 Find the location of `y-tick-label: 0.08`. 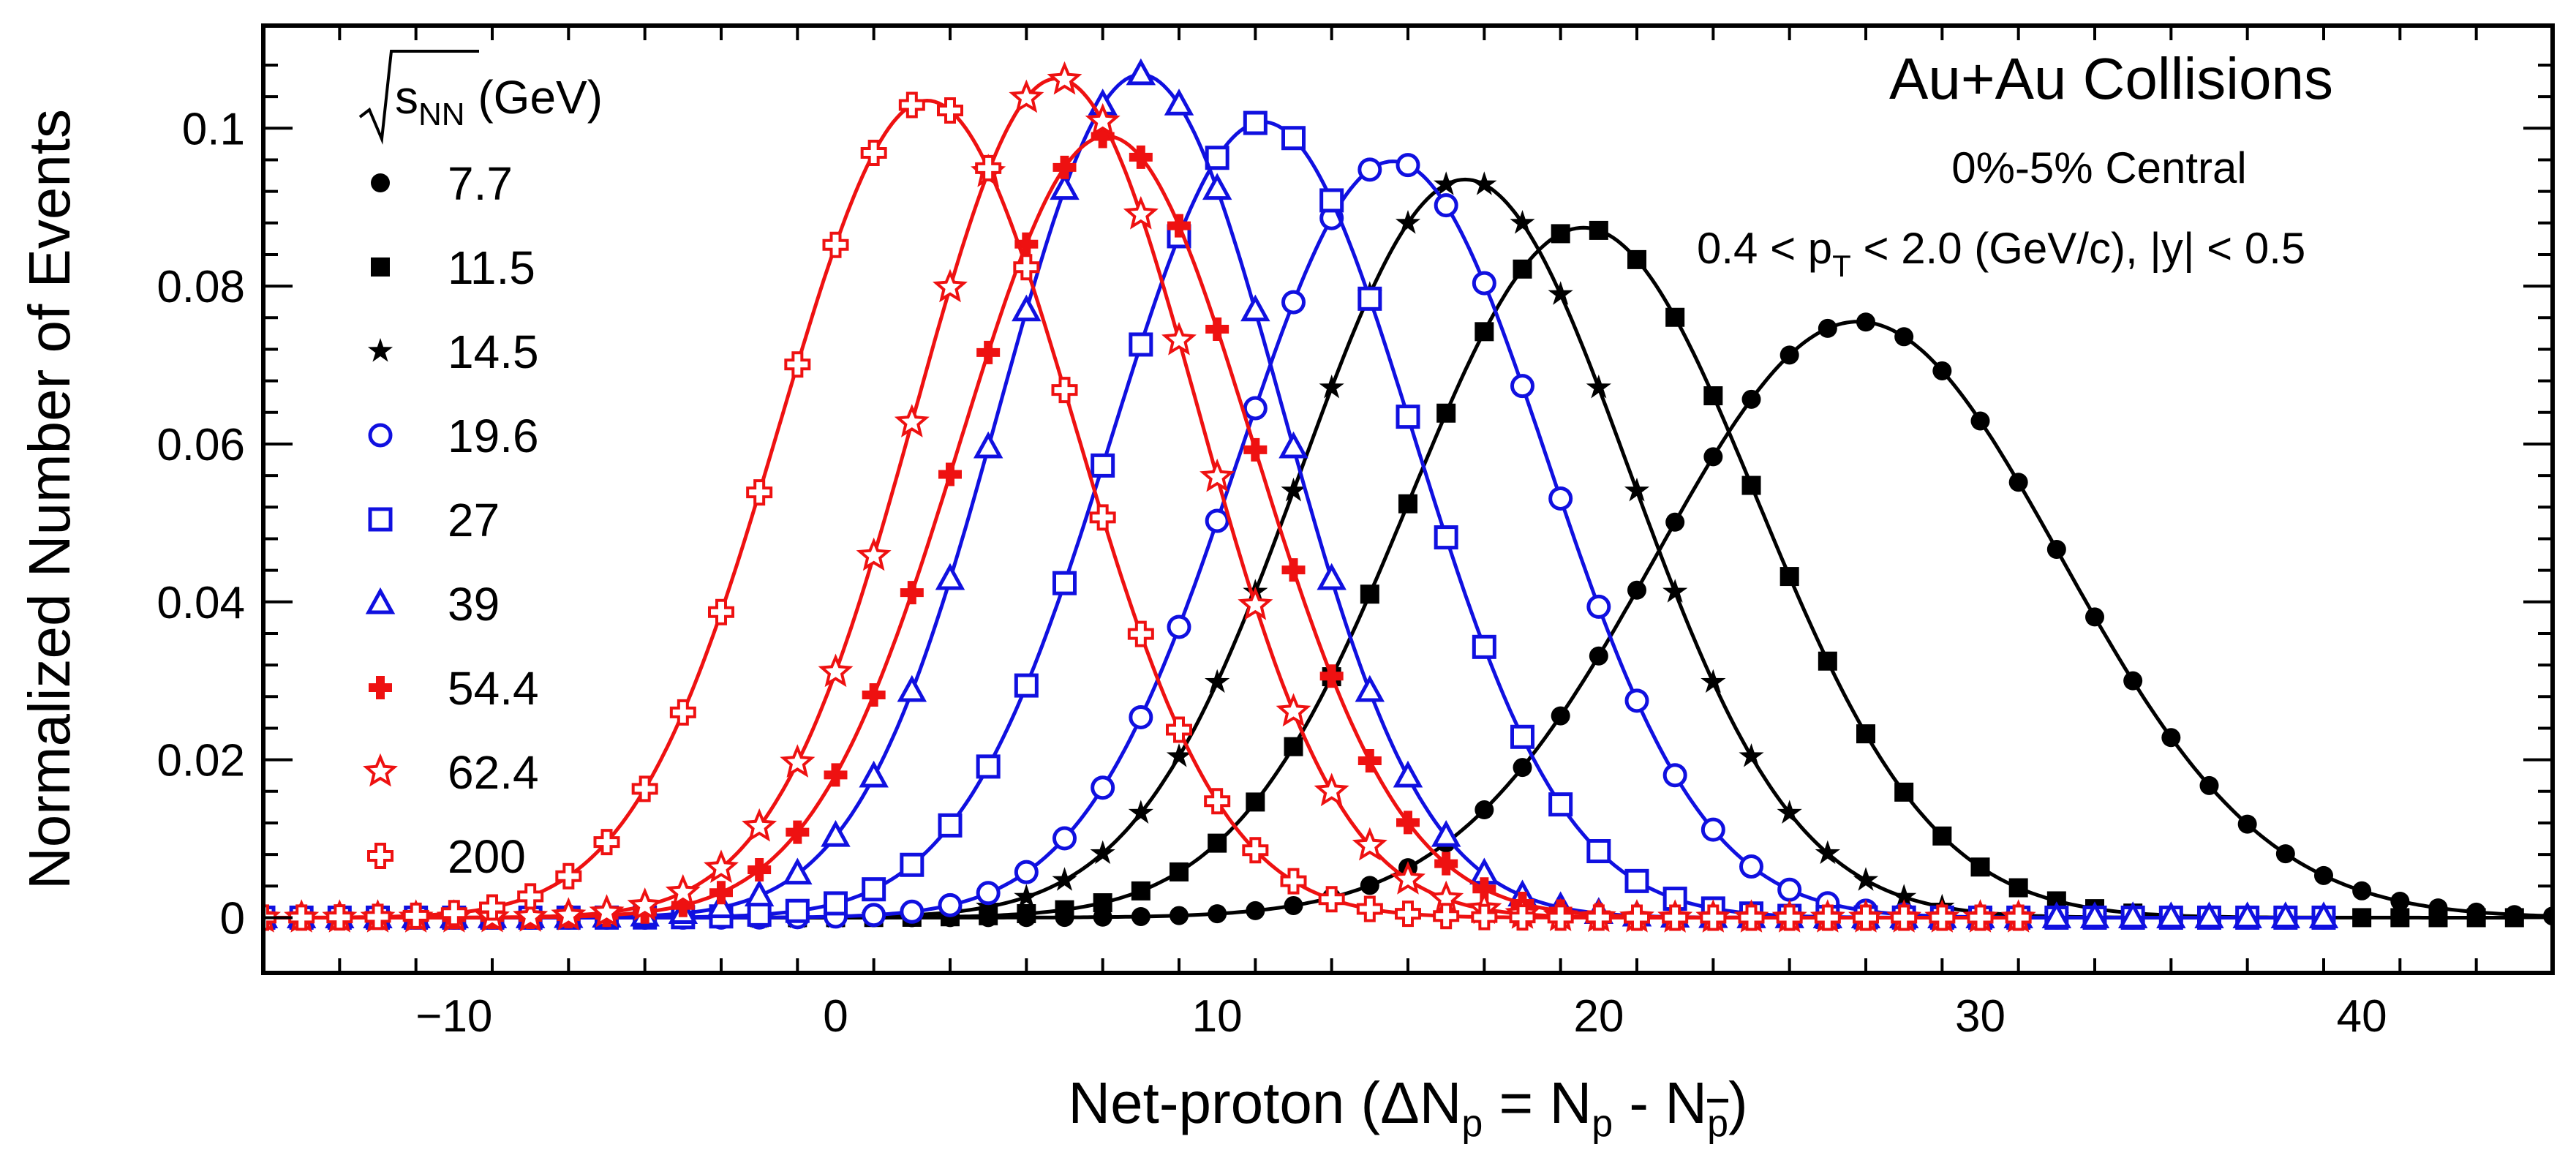

y-tick-label: 0.08 is located at coordinates (201, 287).